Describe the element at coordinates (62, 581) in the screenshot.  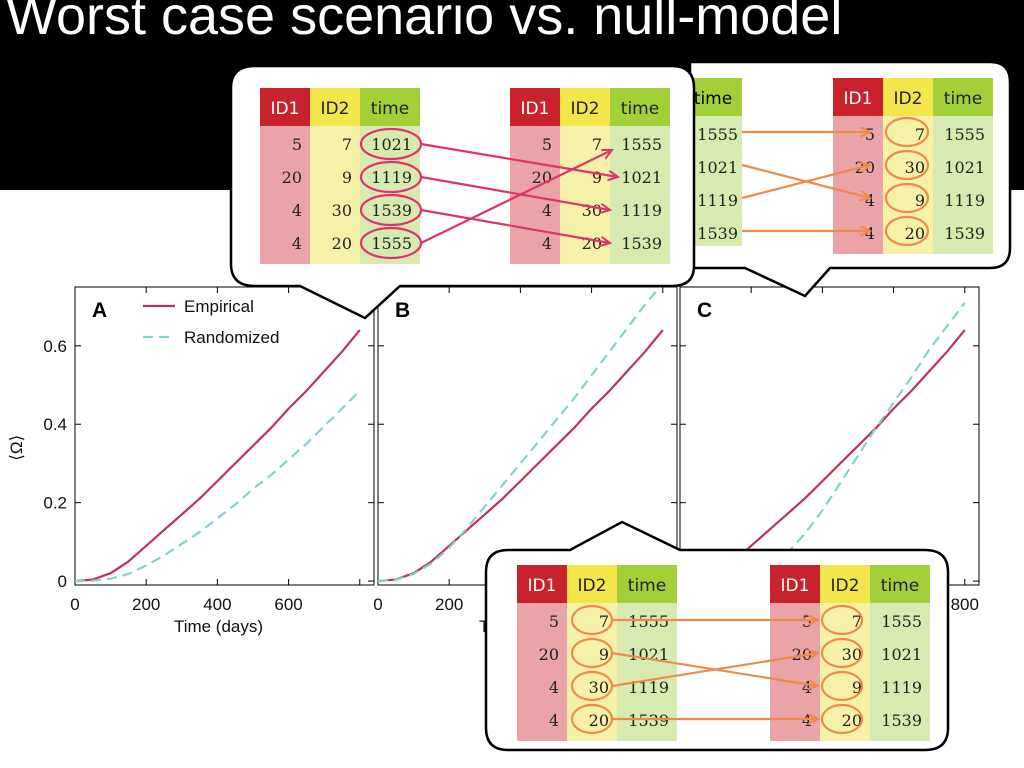
I see `y-tick-label: 0` at that location.